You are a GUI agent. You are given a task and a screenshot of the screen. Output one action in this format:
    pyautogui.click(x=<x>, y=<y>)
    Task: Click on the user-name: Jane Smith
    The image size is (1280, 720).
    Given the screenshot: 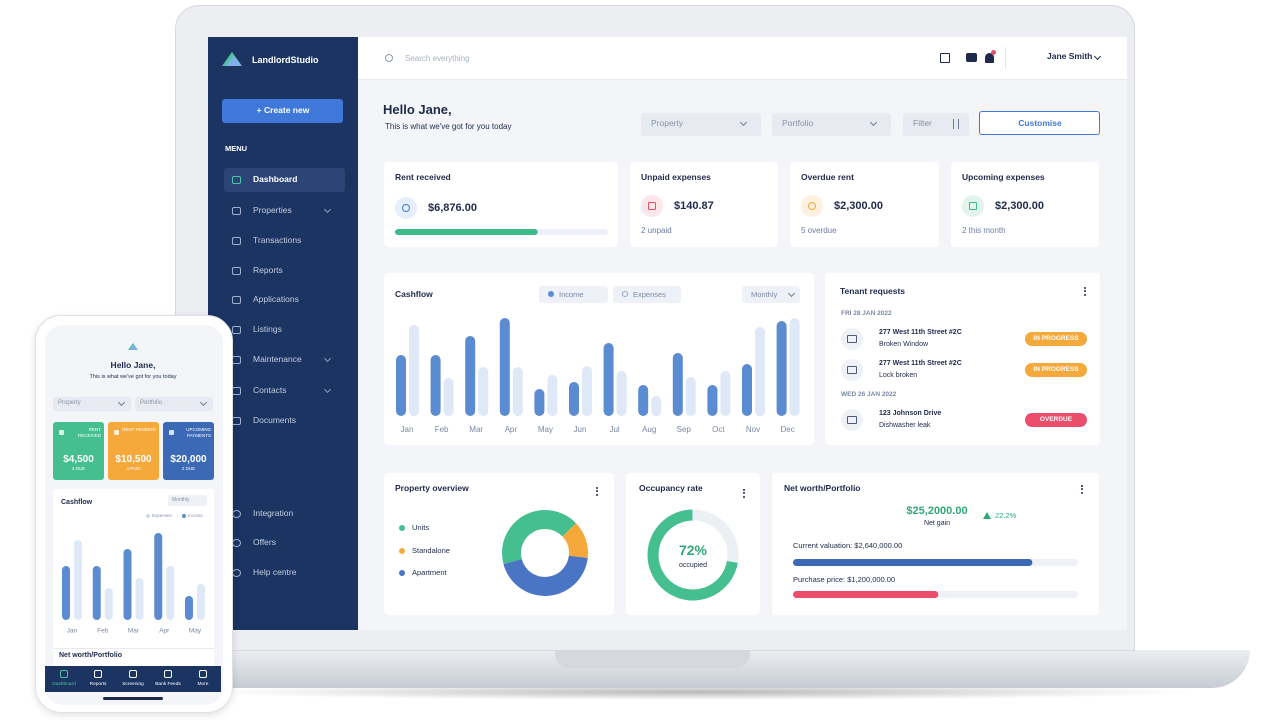 What is the action you would take?
    pyautogui.click(x=1070, y=56)
    